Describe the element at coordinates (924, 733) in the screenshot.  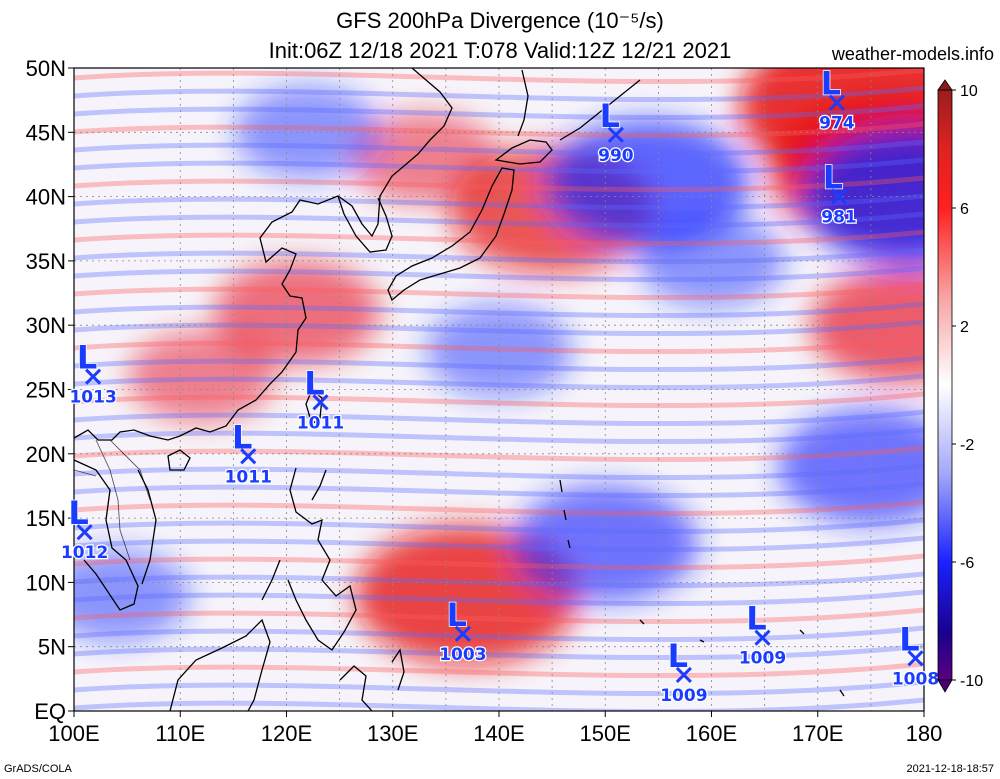
I see `lon-label: 180` at that location.